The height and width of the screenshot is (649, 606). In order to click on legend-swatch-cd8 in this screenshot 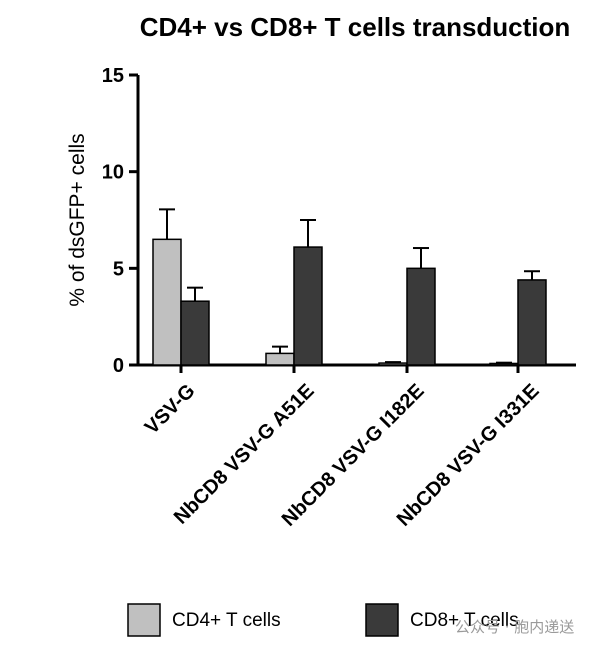, I will do `click(382, 620)`.